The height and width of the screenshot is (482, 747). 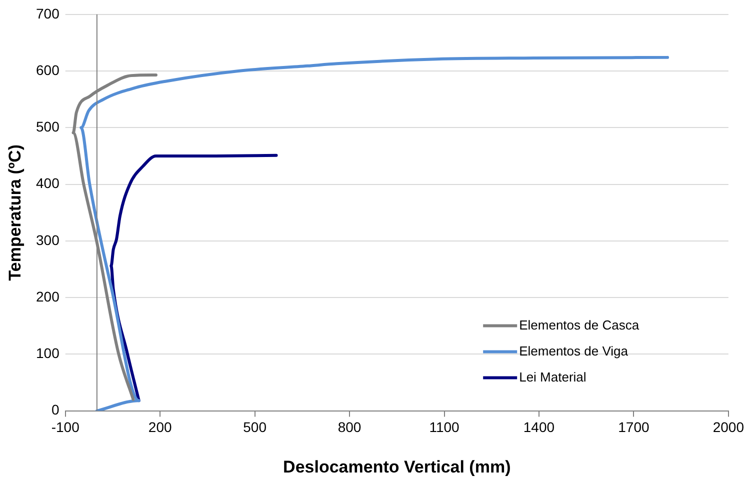 What do you see at coordinates (48, 296) in the screenshot?
I see `y-tick-label: 200` at bounding box center [48, 296].